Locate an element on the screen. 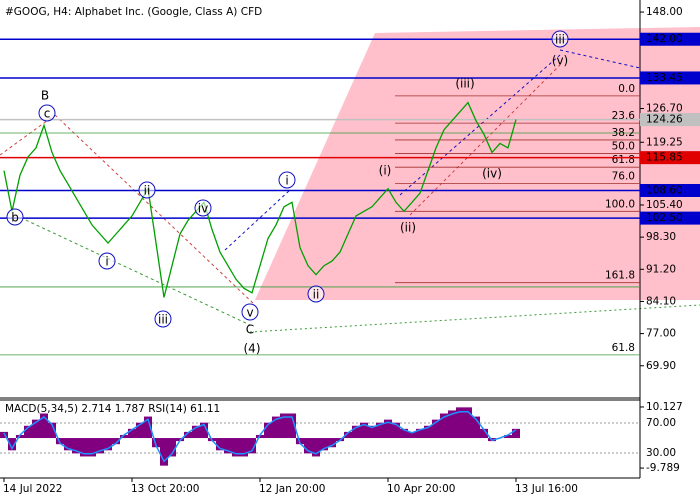  wave-label: B is located at coordinates (45, 96).